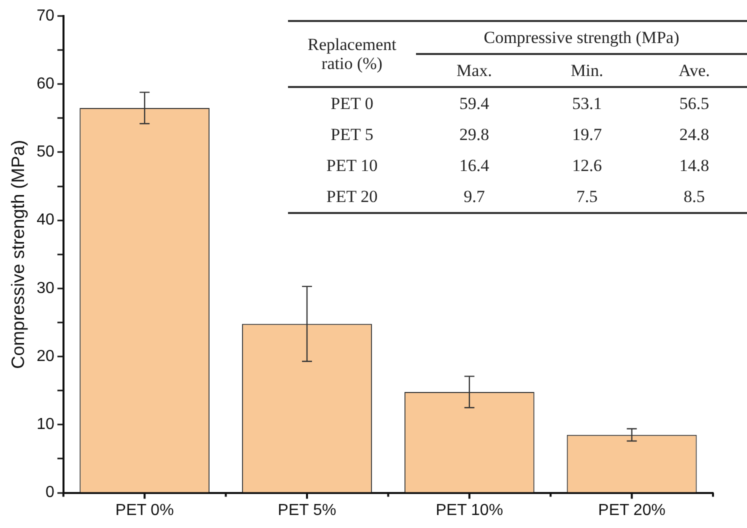 The width and height of the screenshot is (747, 528). I want to click on y-tick-label: 10, so click(45, 425).